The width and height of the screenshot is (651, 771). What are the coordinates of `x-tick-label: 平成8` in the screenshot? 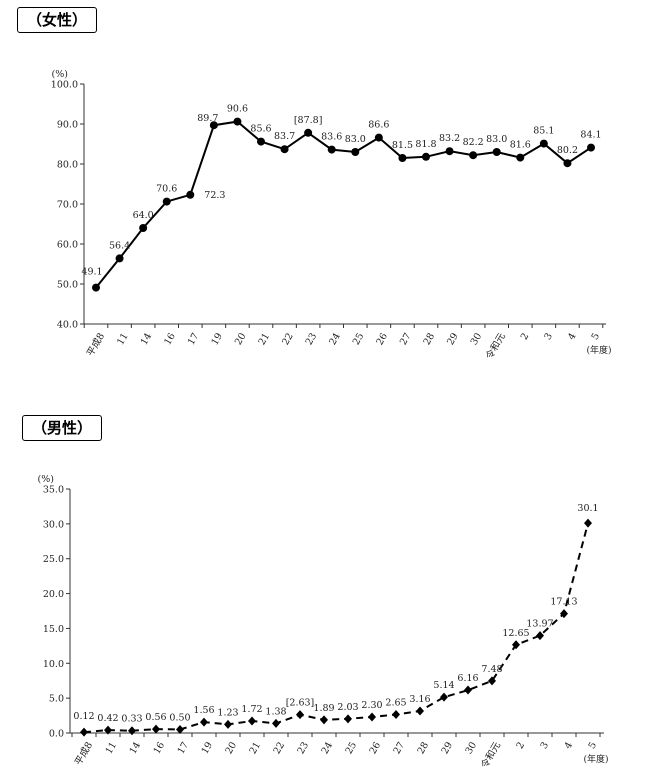 It's located at (83, 754).